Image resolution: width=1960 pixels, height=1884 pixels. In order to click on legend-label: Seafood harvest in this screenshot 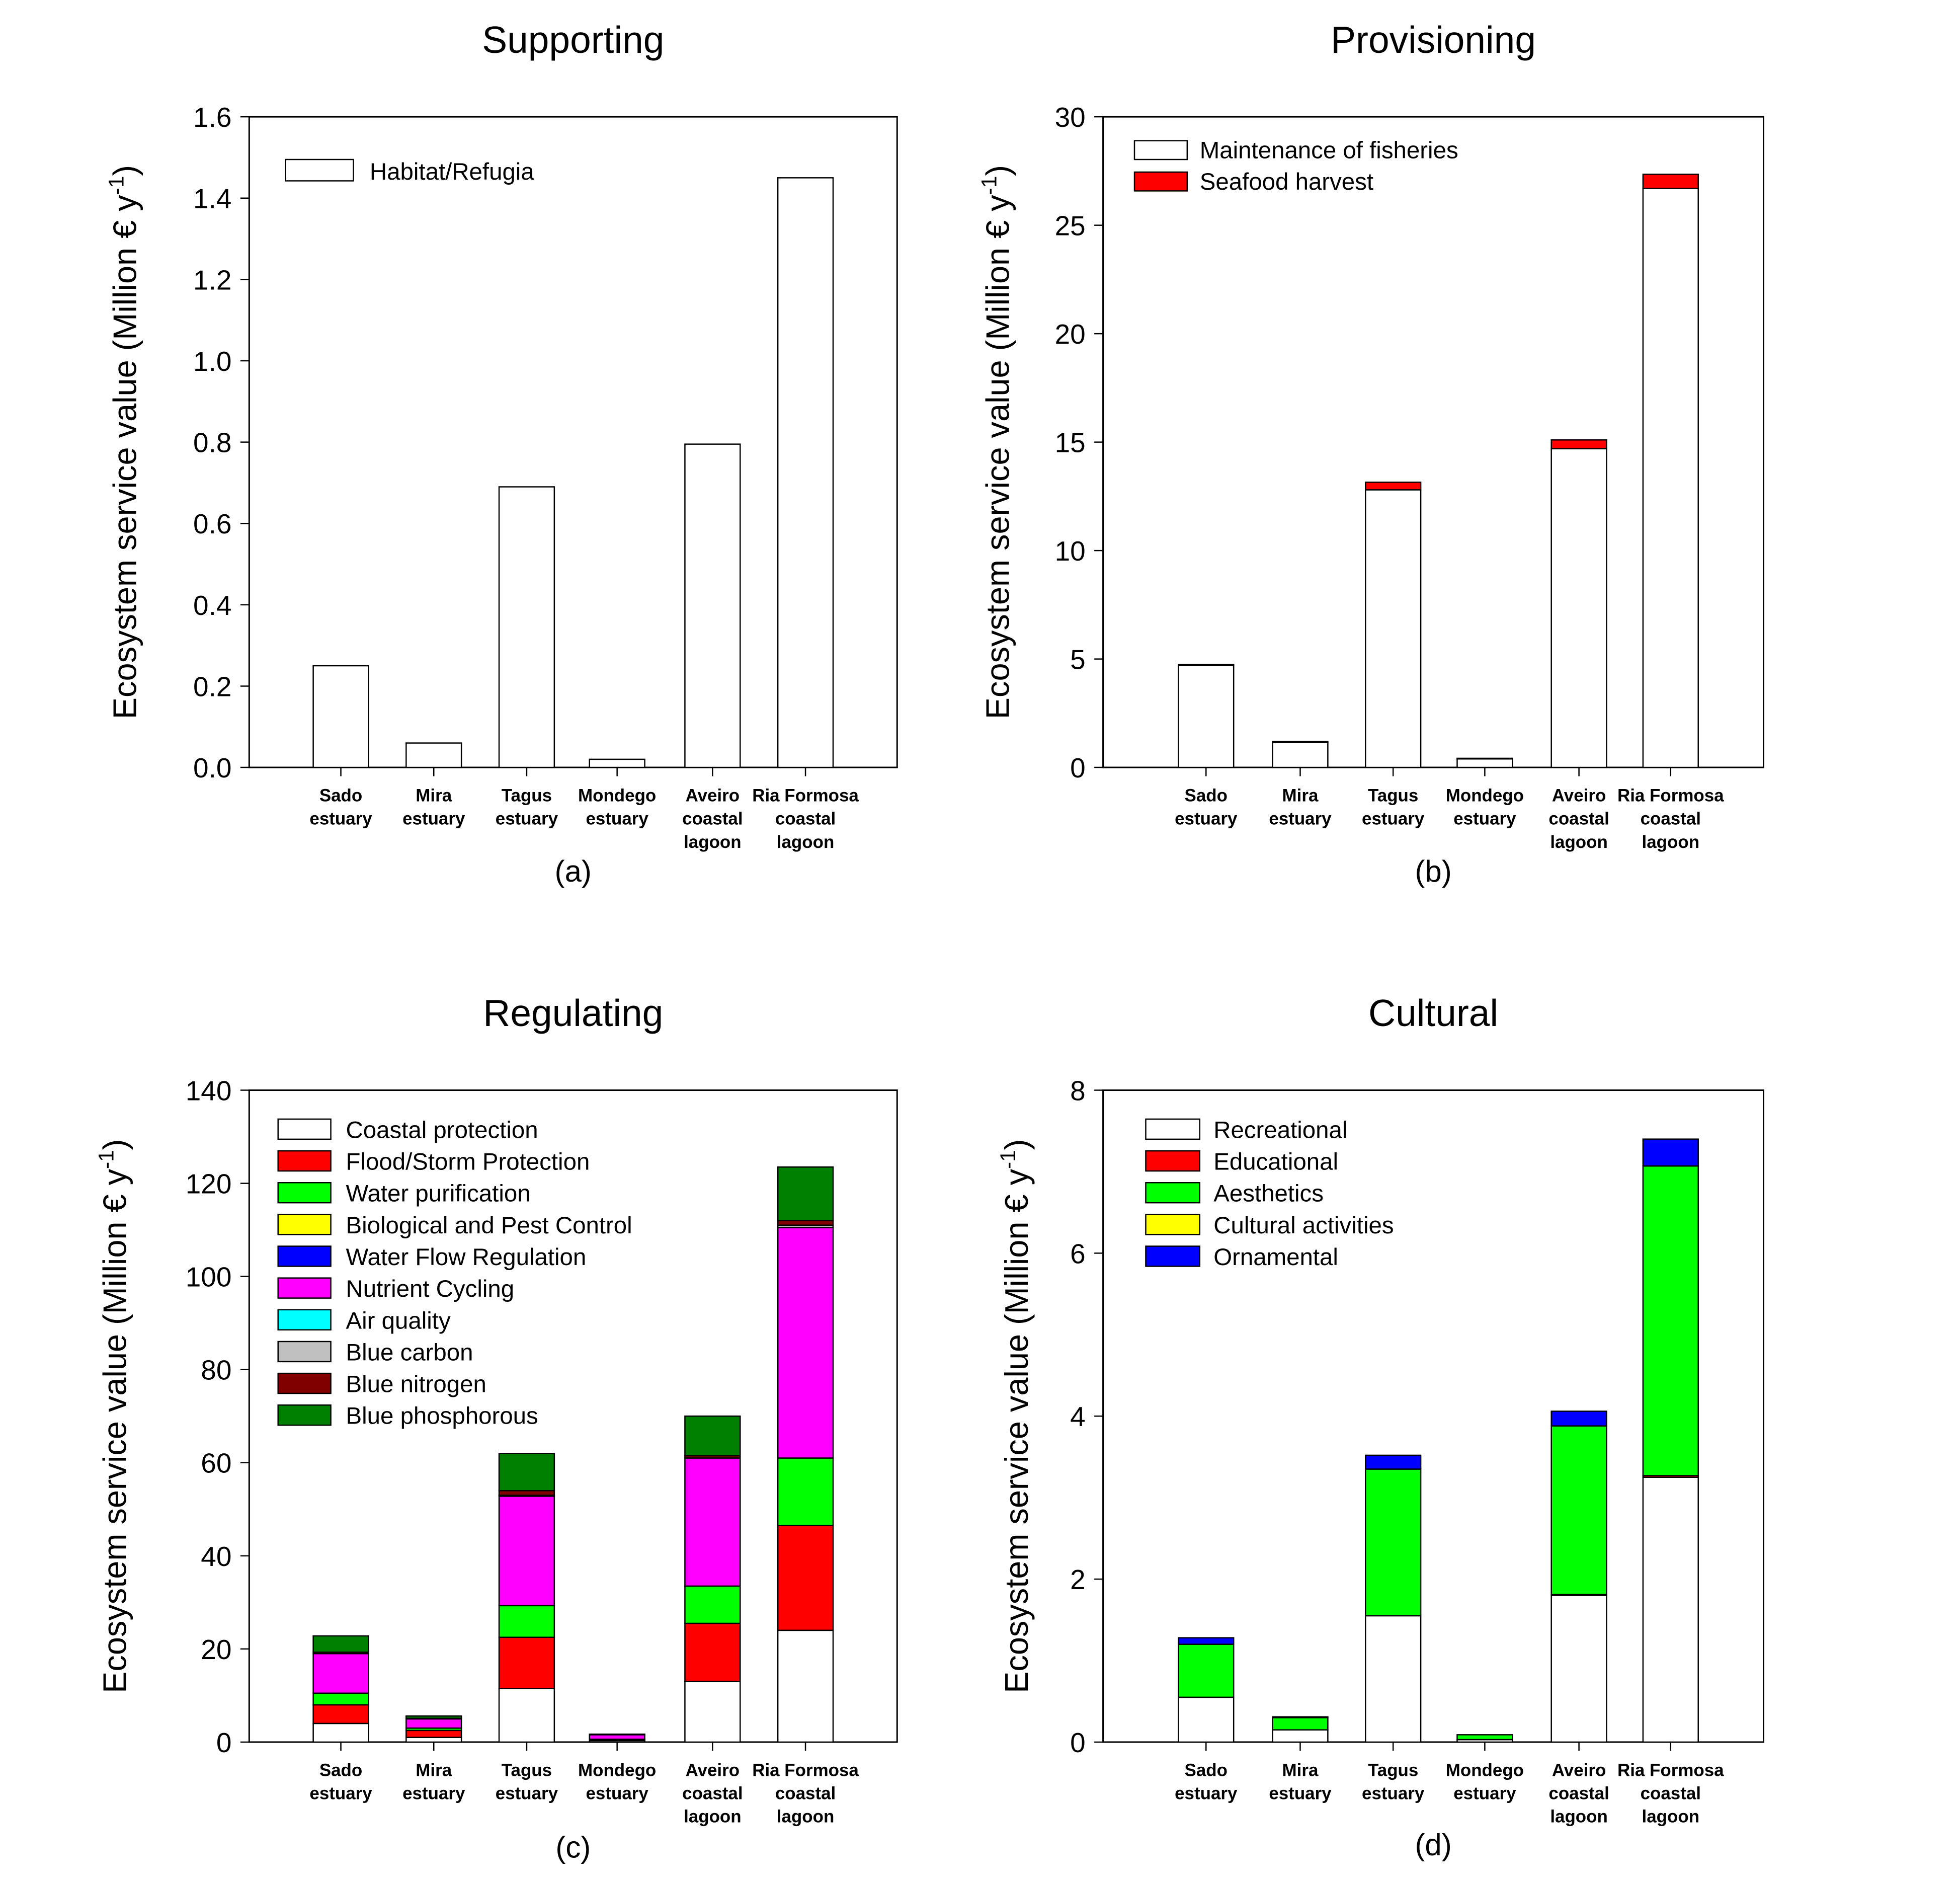, I will do `click(1286, 182)`.